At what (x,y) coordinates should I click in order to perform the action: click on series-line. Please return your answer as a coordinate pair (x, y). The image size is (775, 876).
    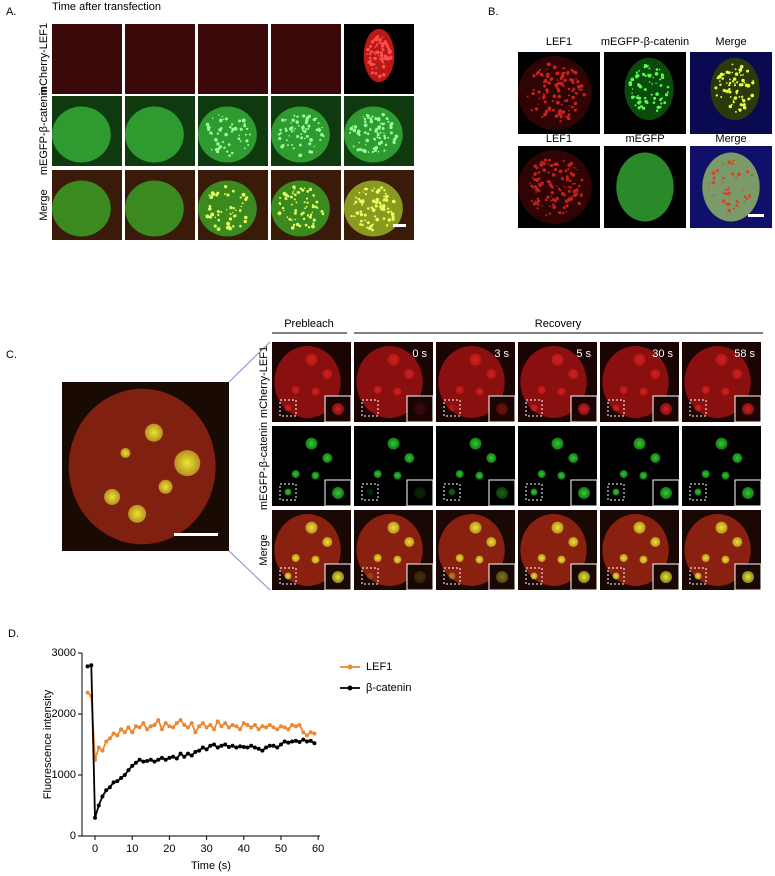
    Looking at the image, I should click on (201, 740).